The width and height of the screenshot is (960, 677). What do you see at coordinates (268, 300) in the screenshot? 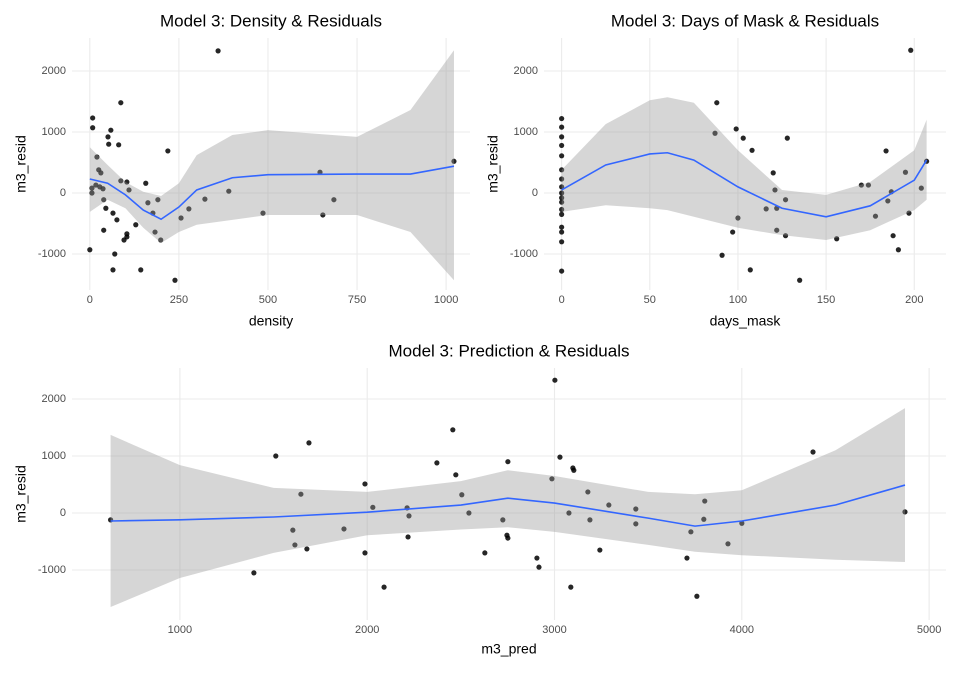
I see `x-tick-label: 500` at bounding box center [268, 300].